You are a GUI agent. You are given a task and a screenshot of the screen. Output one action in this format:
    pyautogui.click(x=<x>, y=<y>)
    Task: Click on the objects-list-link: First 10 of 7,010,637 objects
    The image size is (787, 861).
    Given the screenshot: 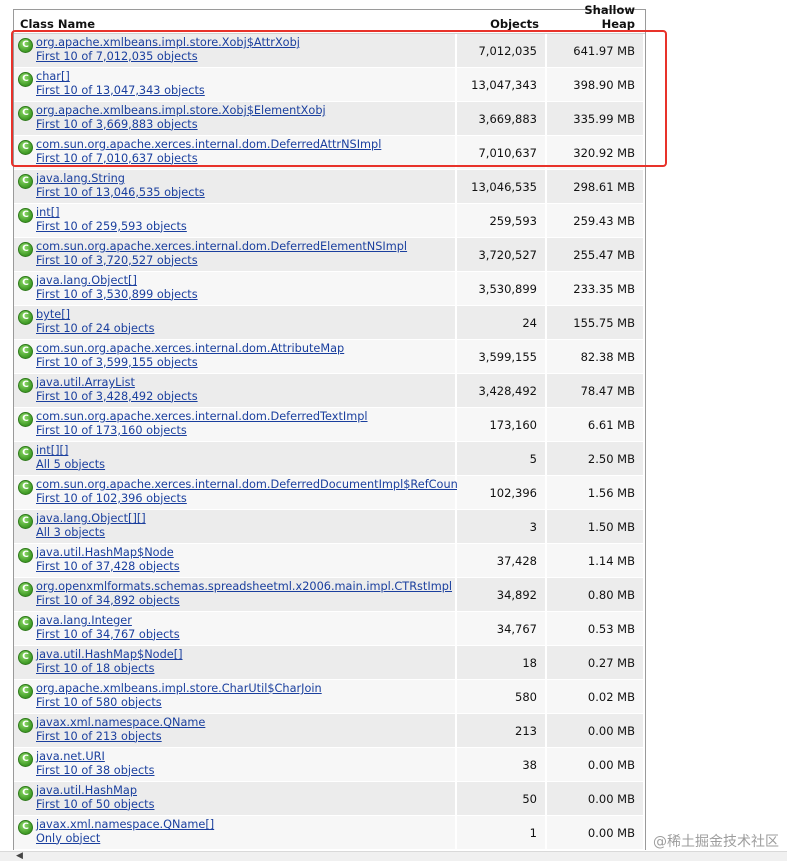 What is the action you would take?
    pyautogui.click(x=117, y=158)
    